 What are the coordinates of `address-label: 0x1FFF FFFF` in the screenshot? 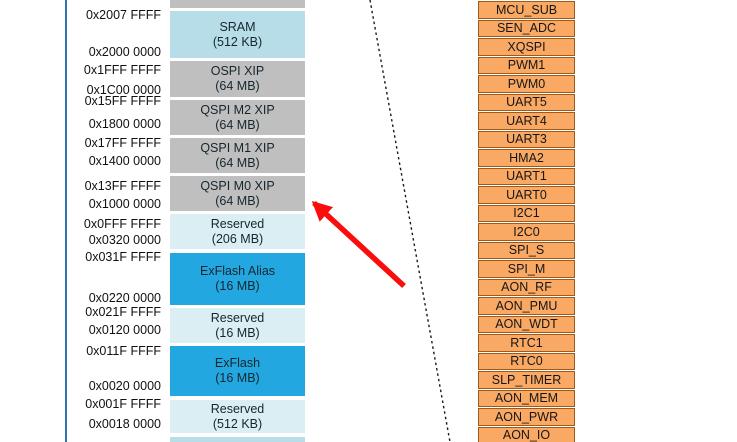 It's located at (122, 70).